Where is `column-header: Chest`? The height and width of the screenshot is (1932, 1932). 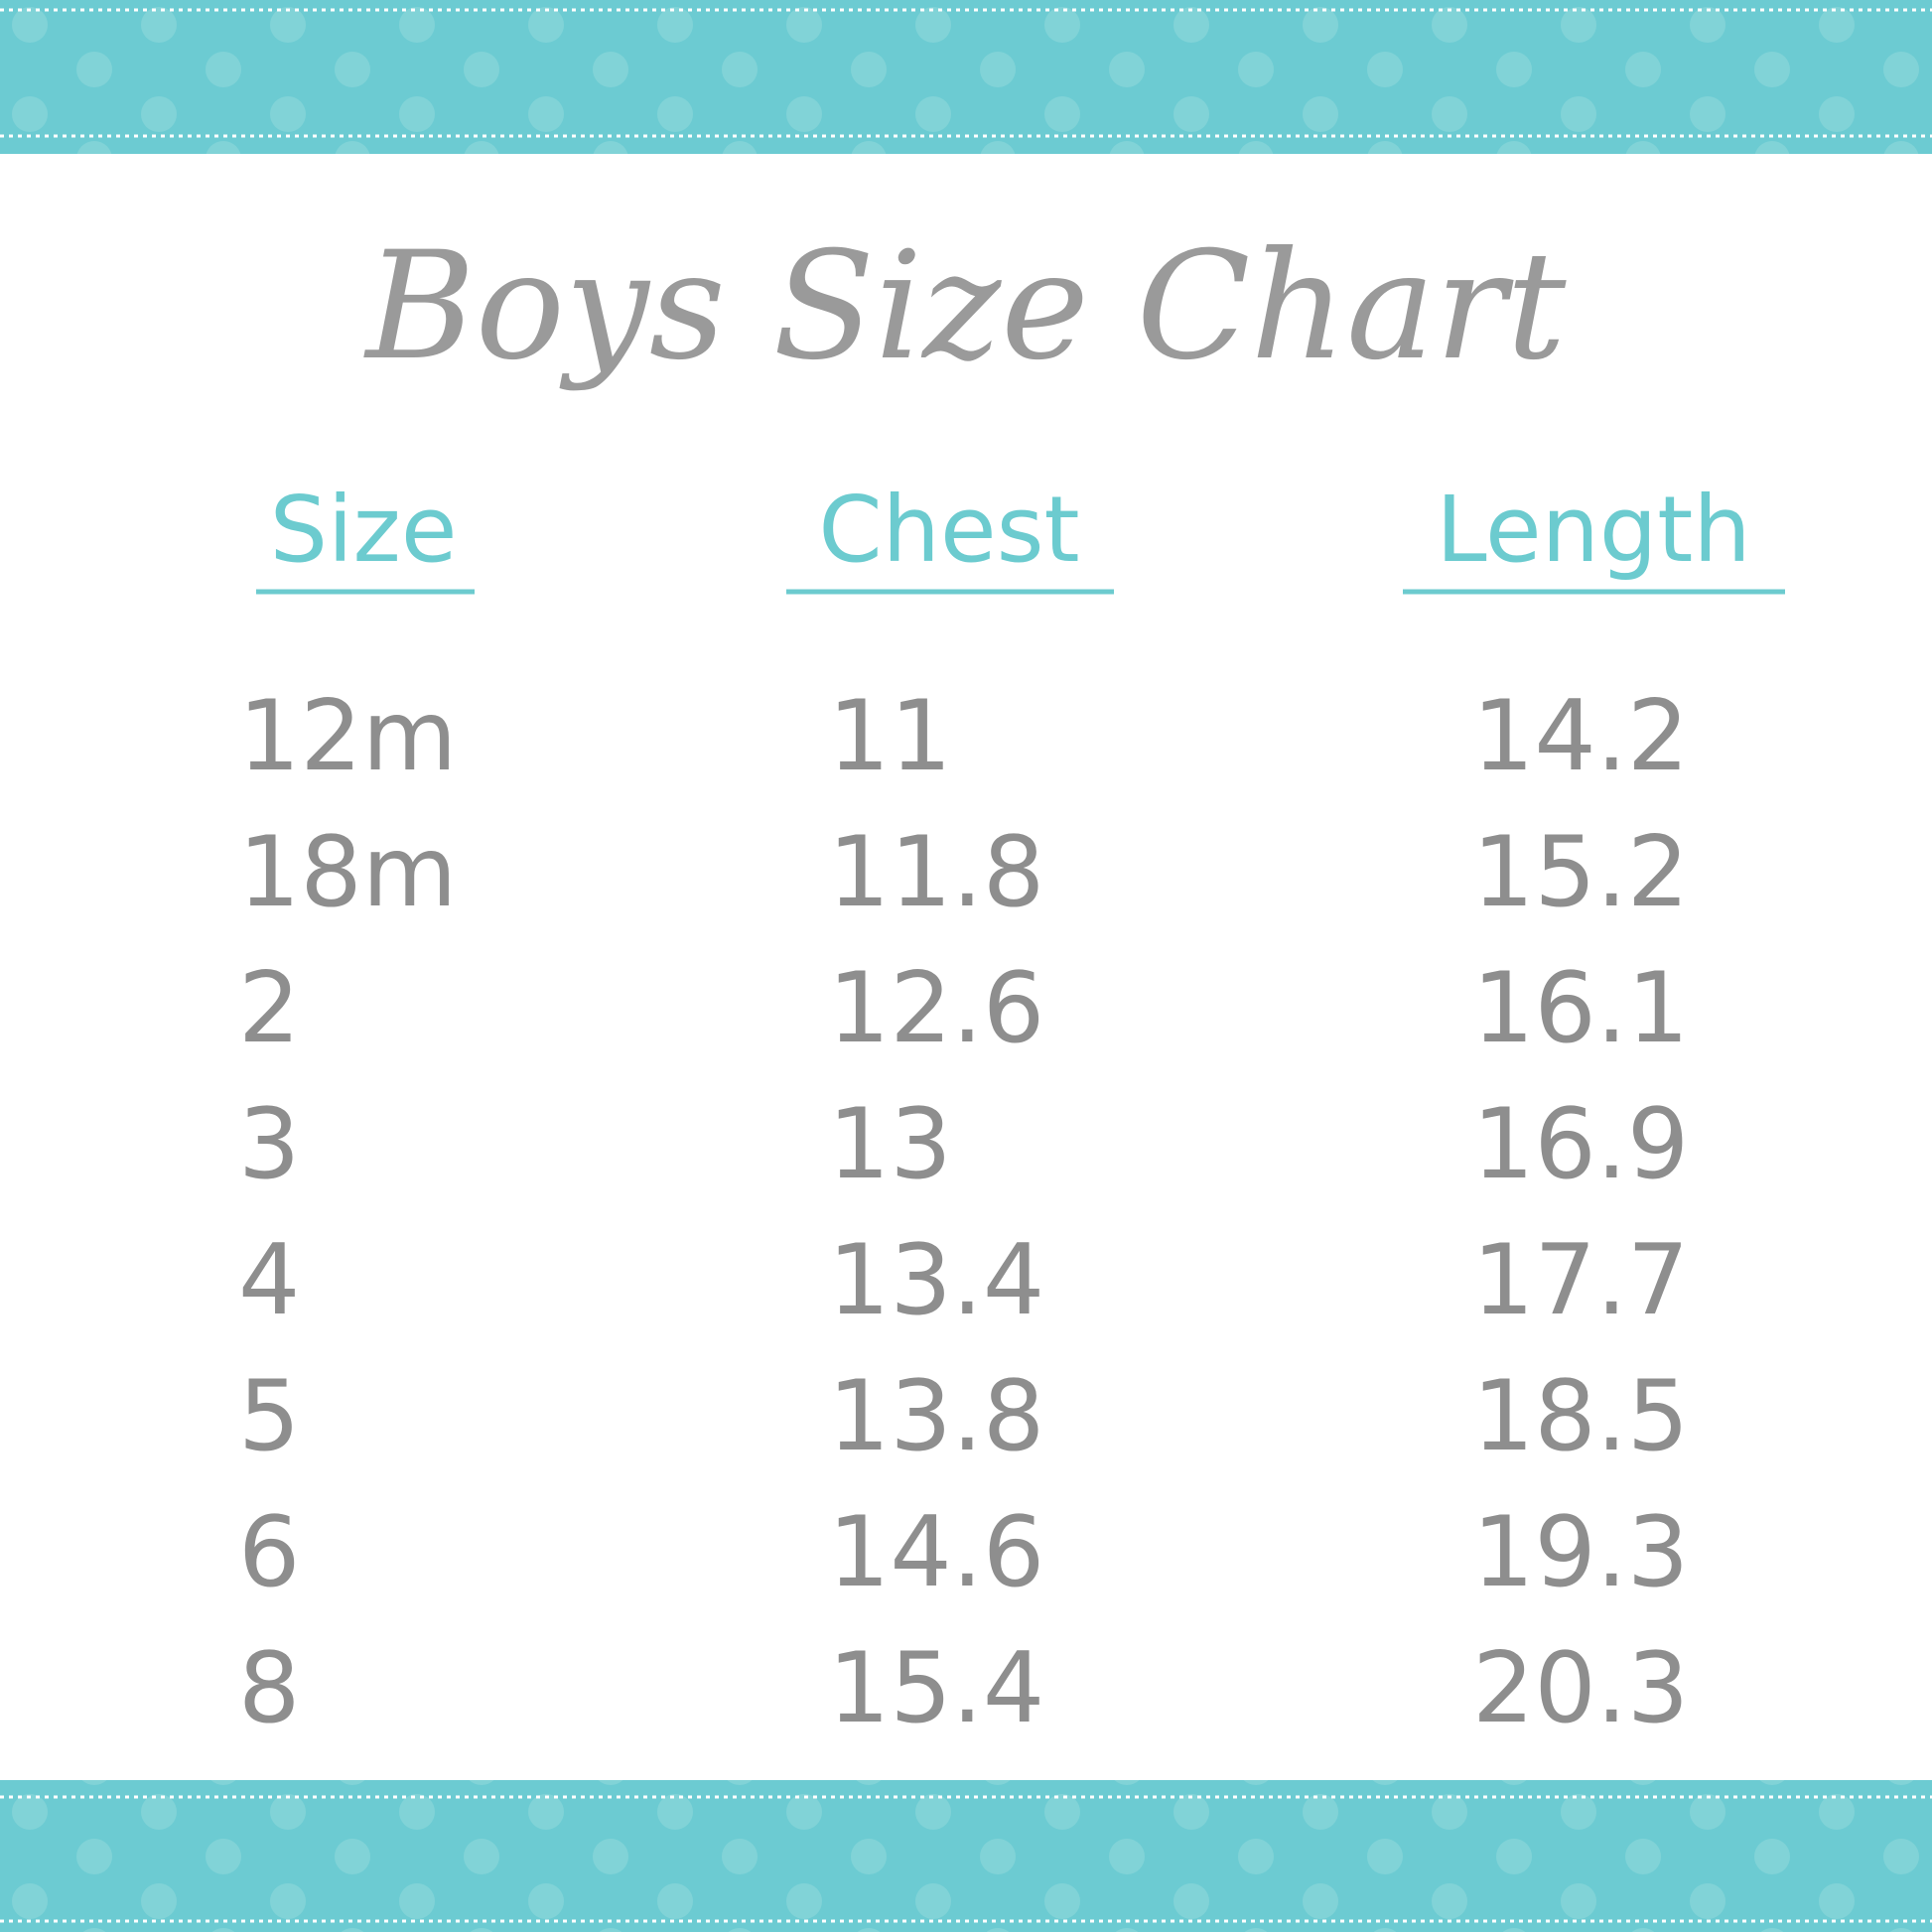
column-header: Chest is located at coordinates (949, 530).